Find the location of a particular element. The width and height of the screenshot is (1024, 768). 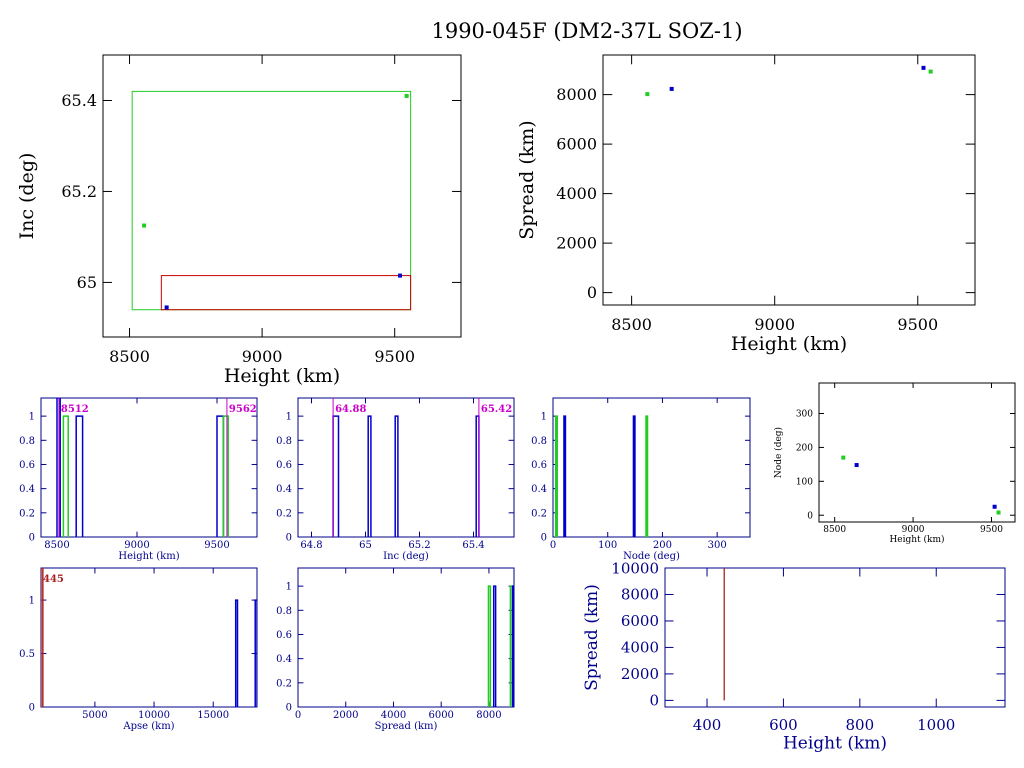

x-tick-label: 10000 is located at coordinates (154, 715).